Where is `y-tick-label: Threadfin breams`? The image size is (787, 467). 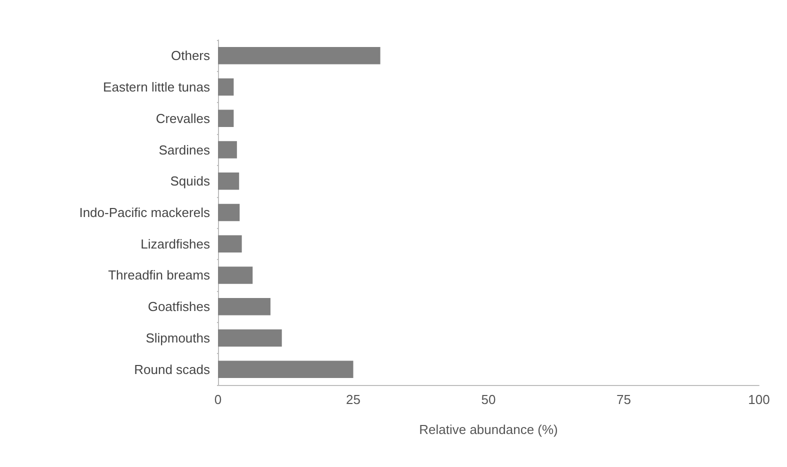
y-tick-label: Threadfin breams is located at coordinates (159, 275).